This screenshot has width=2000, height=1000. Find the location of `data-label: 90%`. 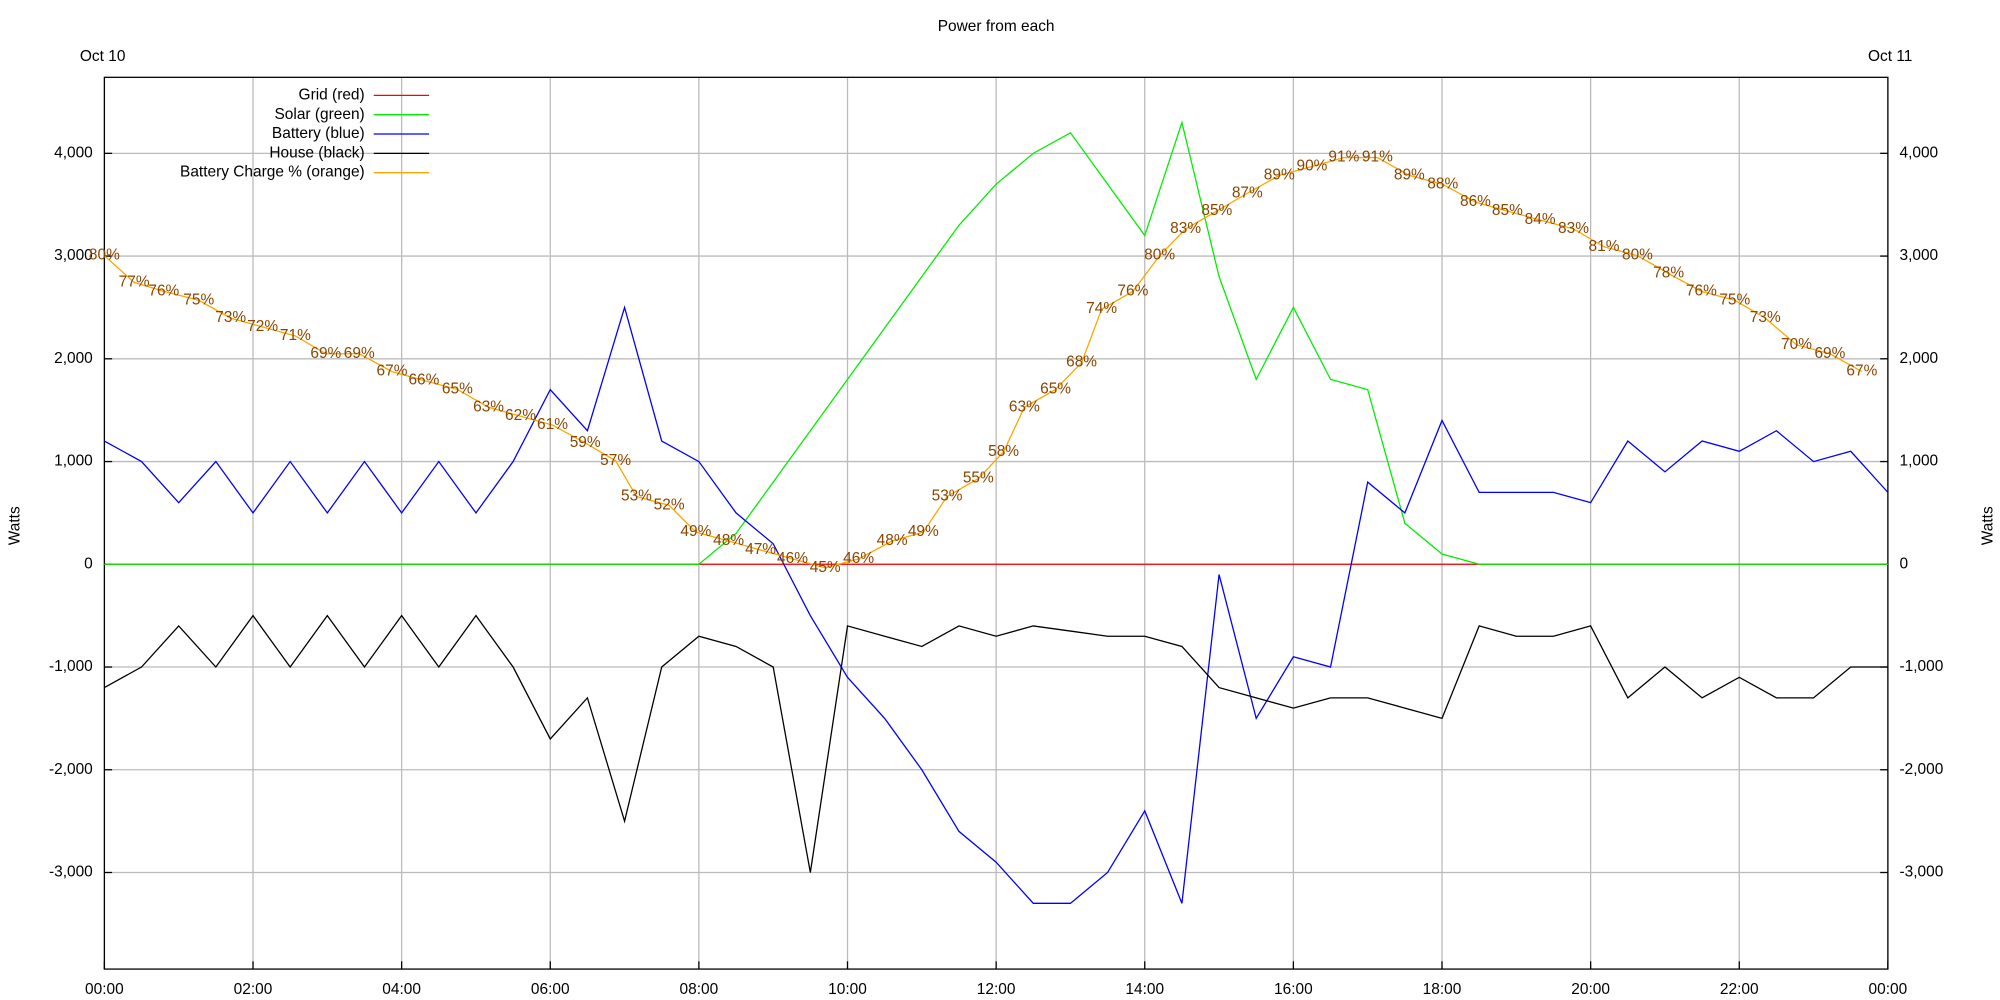

data-label: 90% is located at coordinates (1311, 166).